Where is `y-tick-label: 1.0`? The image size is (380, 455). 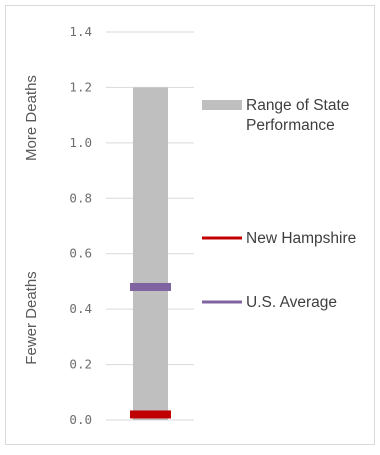
y-tick-label: 1.0 is located at coordinates (80, 142).